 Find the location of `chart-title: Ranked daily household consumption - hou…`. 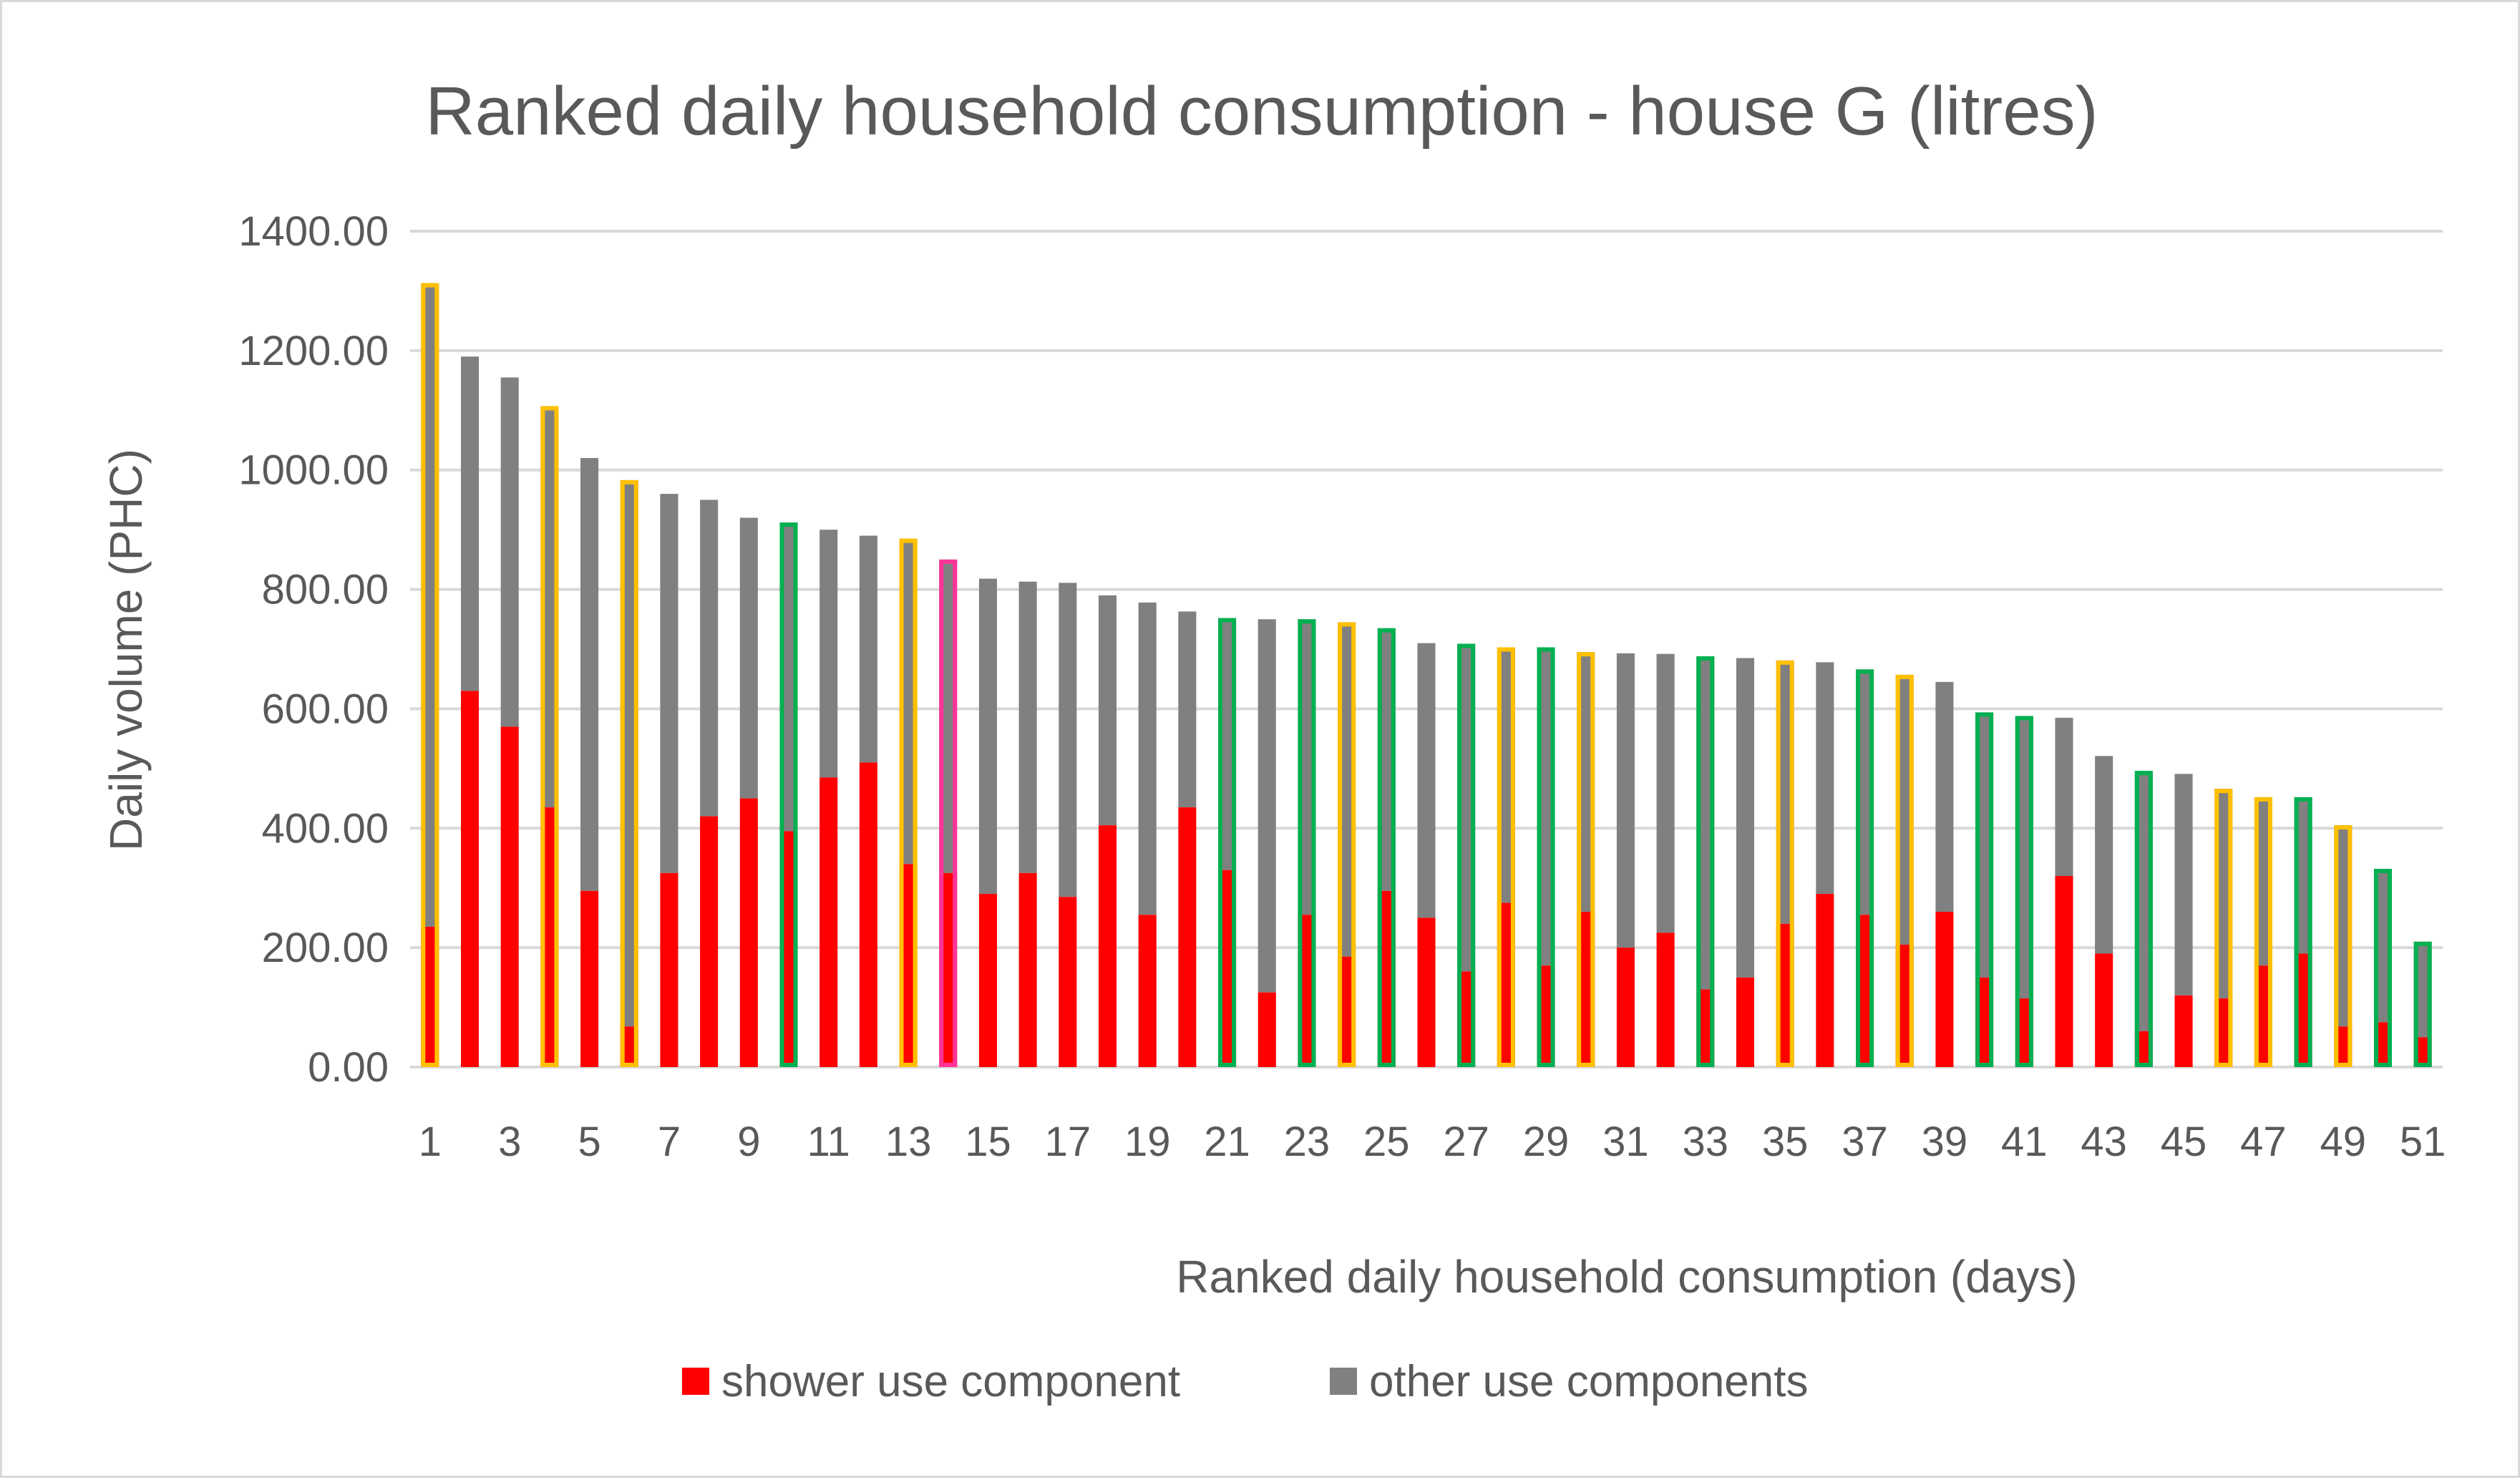

chart-title: Ranked daily household consumption - hou… is located at coordinates (1261, 111).